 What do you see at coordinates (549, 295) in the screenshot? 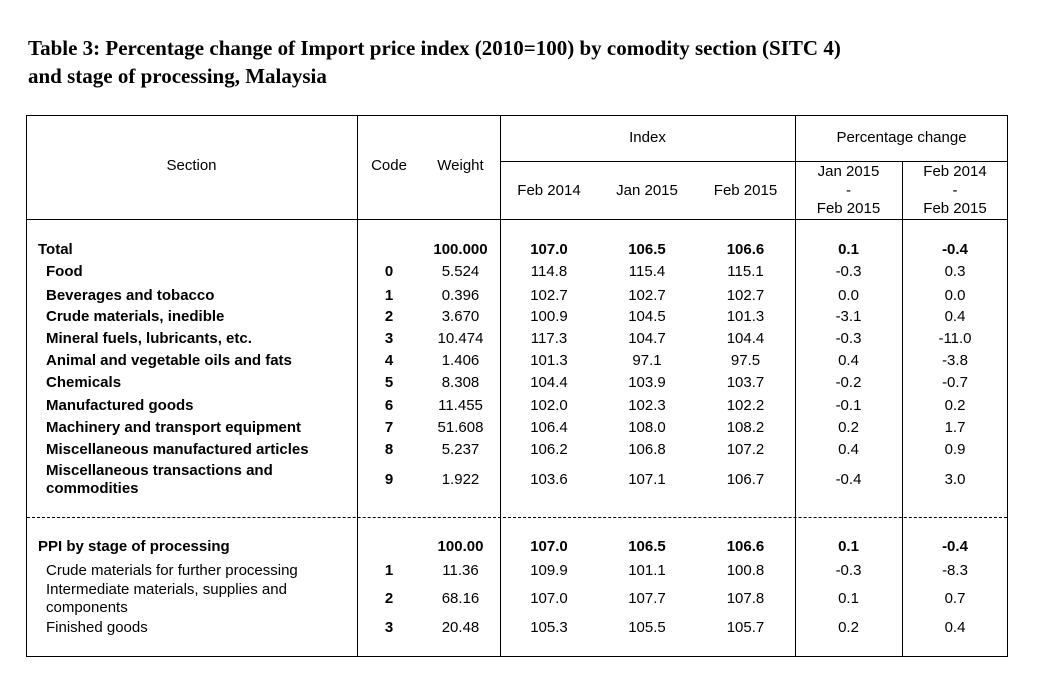
I see `cell-feb2014: 102.7` at bounding box center [549, 295].